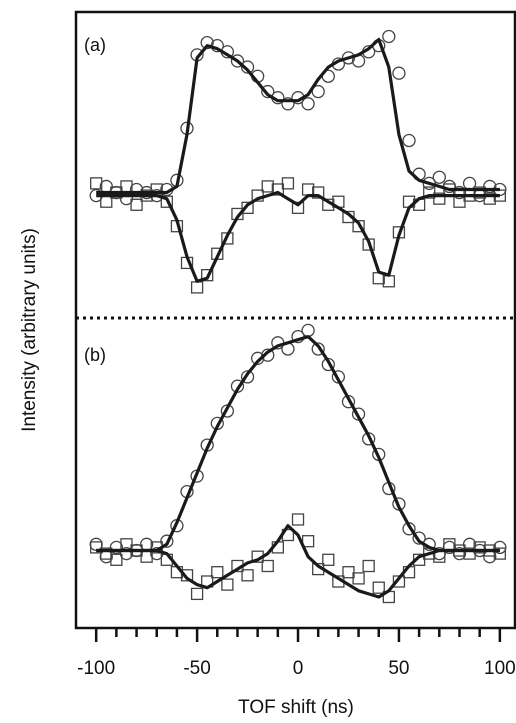 The image size is (516, 723). What do you see at coordinates (95, 45) in the screenshot?
I see `panel-label: (a)` at bounding box center [95, 45].